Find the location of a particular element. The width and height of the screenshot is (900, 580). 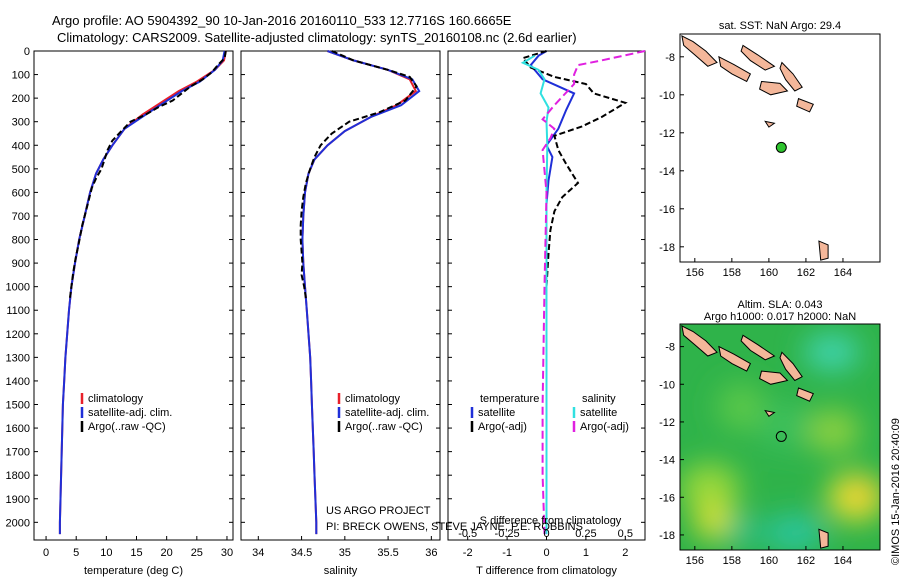

y-tick-label: 2000 is located at coordinates (18, 523).